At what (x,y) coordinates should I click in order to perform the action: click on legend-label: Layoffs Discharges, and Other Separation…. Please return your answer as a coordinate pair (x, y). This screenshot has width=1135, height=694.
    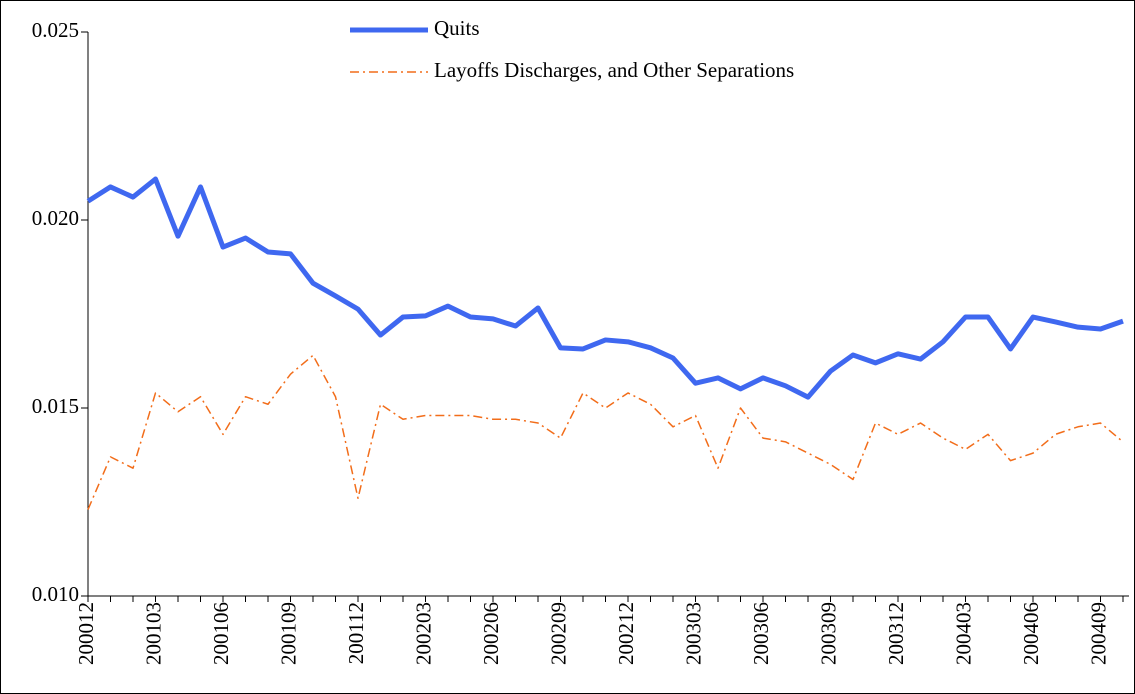
    Looking at the image, I should click on (614, 70).